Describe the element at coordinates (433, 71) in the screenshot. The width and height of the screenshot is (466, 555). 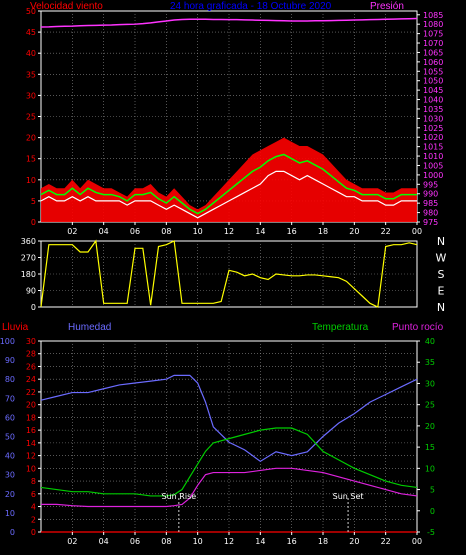
I see `pressure-tick-label: 1055` at that location.